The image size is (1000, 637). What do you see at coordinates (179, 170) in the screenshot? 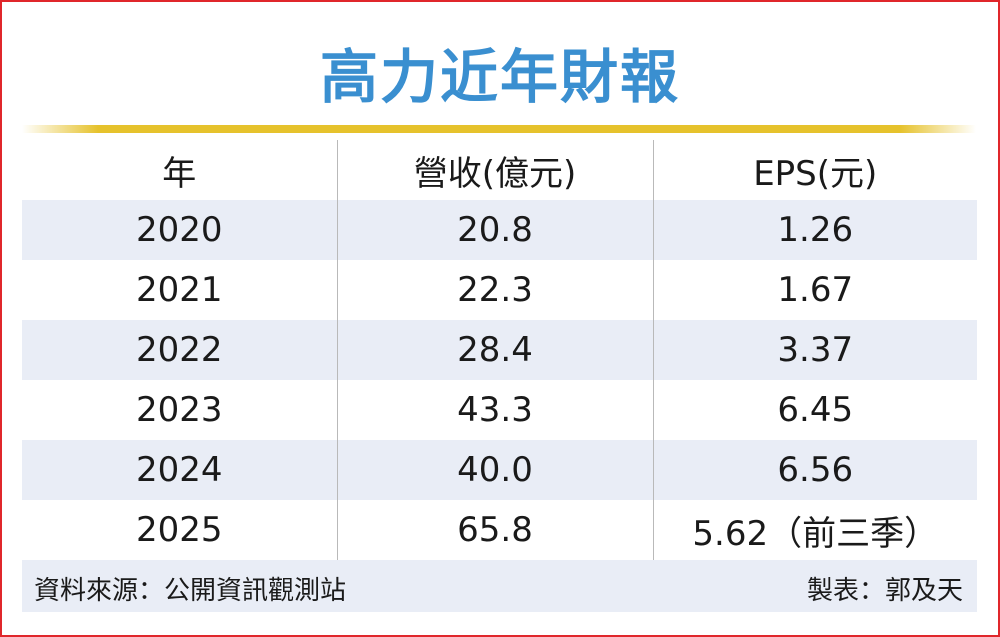
I see `header-year: 年` at bounding box center [179, 170].